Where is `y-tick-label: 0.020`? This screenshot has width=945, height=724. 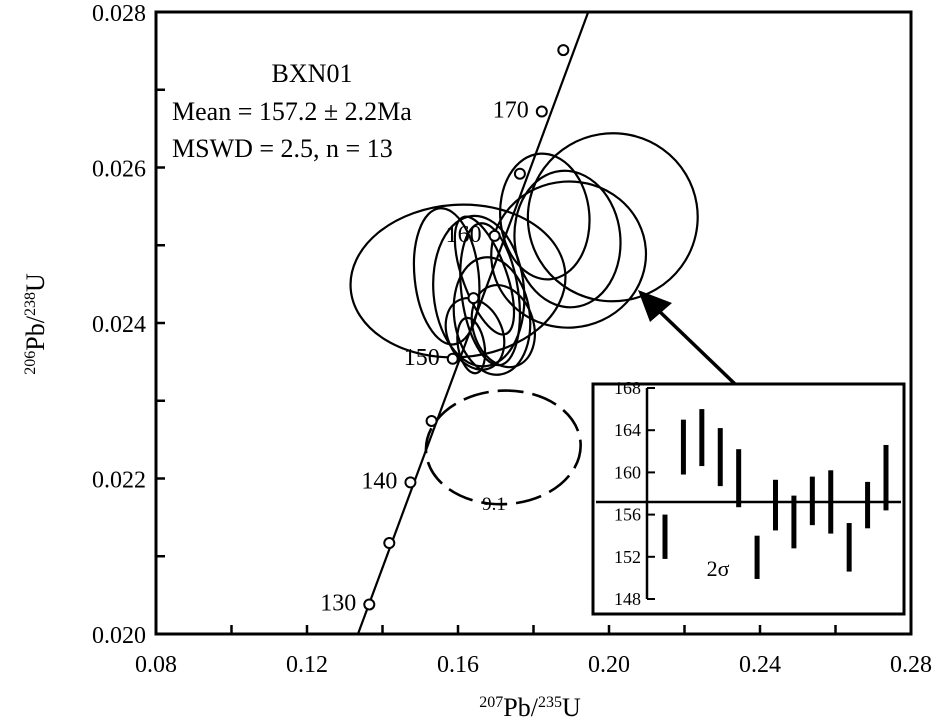 y-tick-label: 0.020 is located at coordinates (119, 636).